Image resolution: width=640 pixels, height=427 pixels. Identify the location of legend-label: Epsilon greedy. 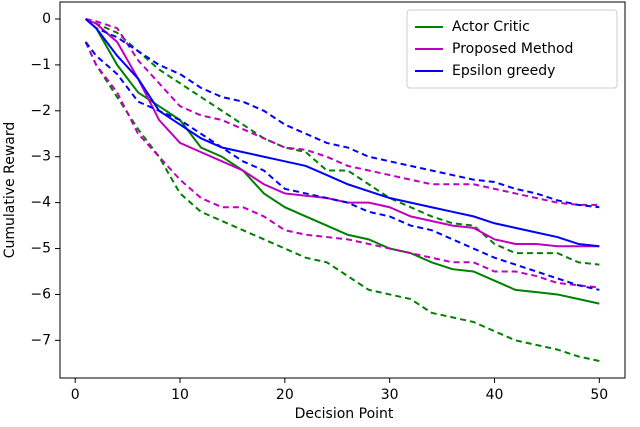
(503, 71).